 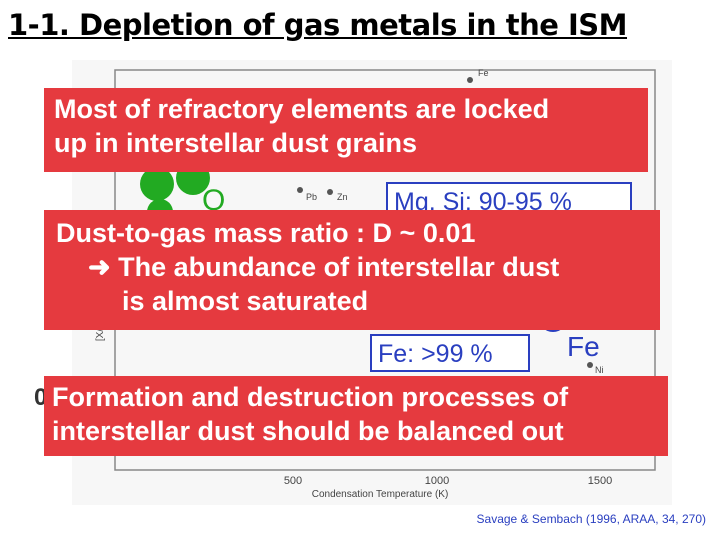 I want to click on element-label: Pb, so click(x=311, y=197).